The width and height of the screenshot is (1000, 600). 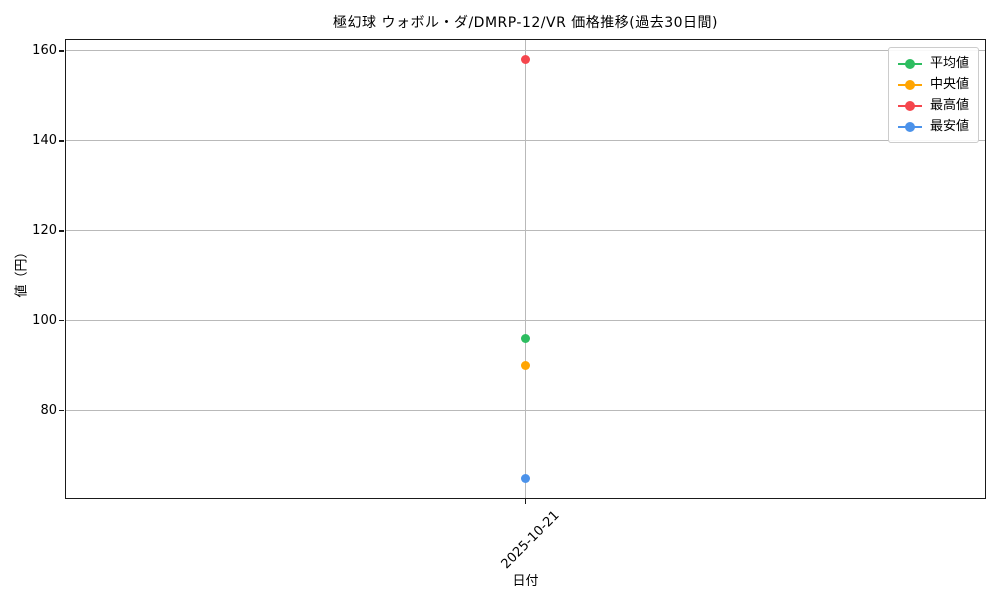 I want to click on y-tick-label: 120, so click(x=44, y=230).